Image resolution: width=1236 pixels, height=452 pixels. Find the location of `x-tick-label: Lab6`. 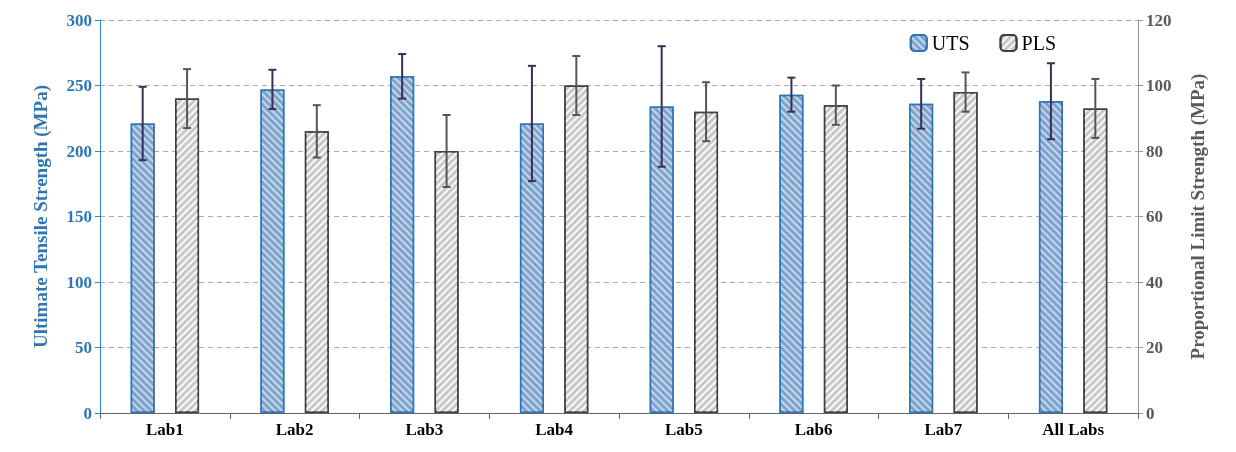

x-tick-label: Lab6 is located at coordinates (813, 429).